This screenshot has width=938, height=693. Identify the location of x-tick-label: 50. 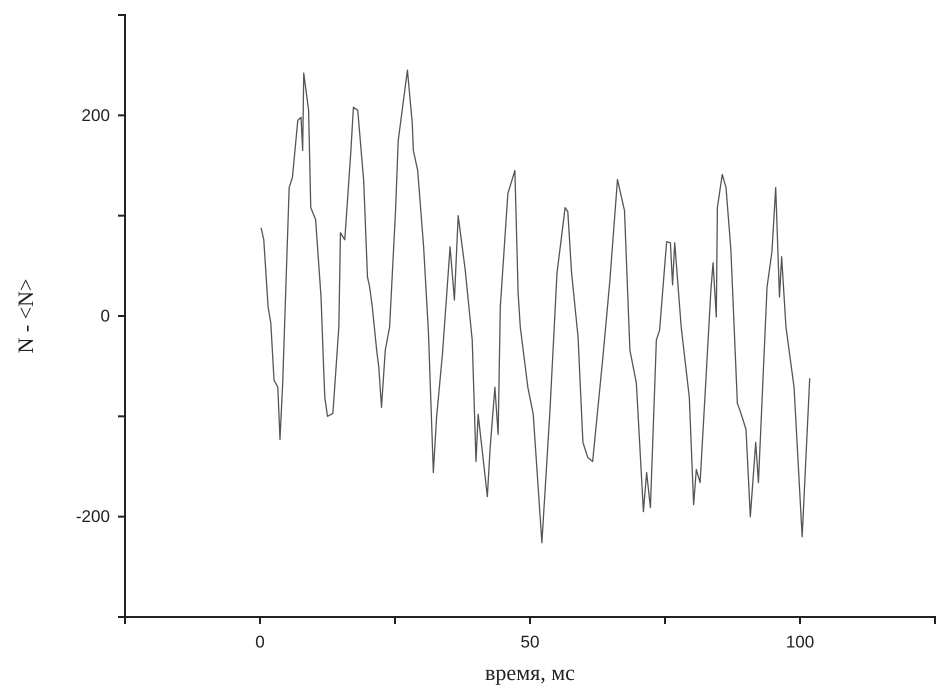
(530, 642).